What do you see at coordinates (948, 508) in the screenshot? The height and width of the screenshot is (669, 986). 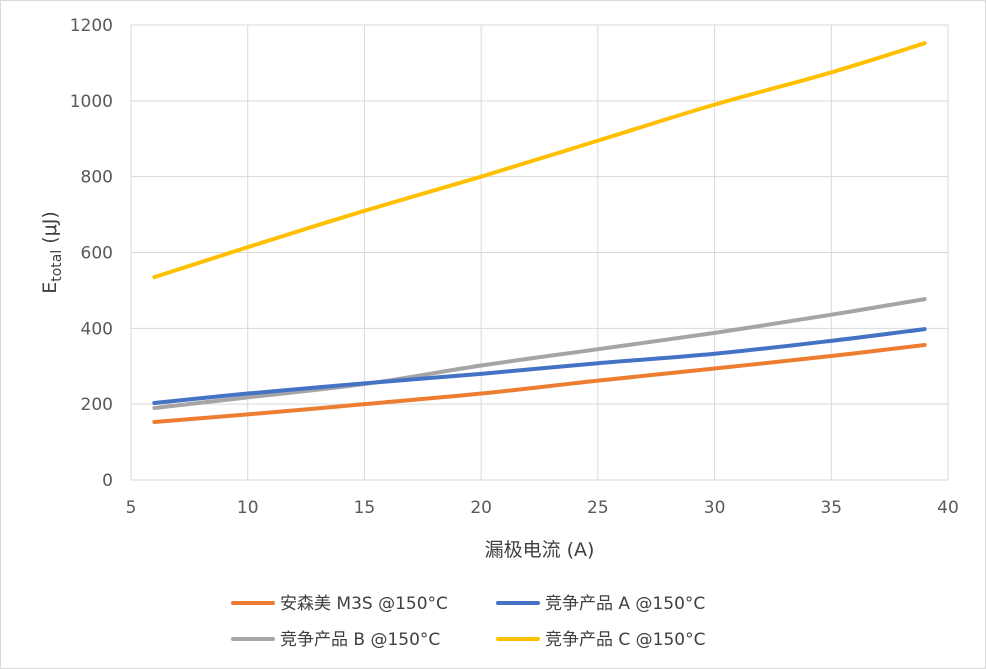 I see `x-tick-label: 40` at bounding box center [948, 508].